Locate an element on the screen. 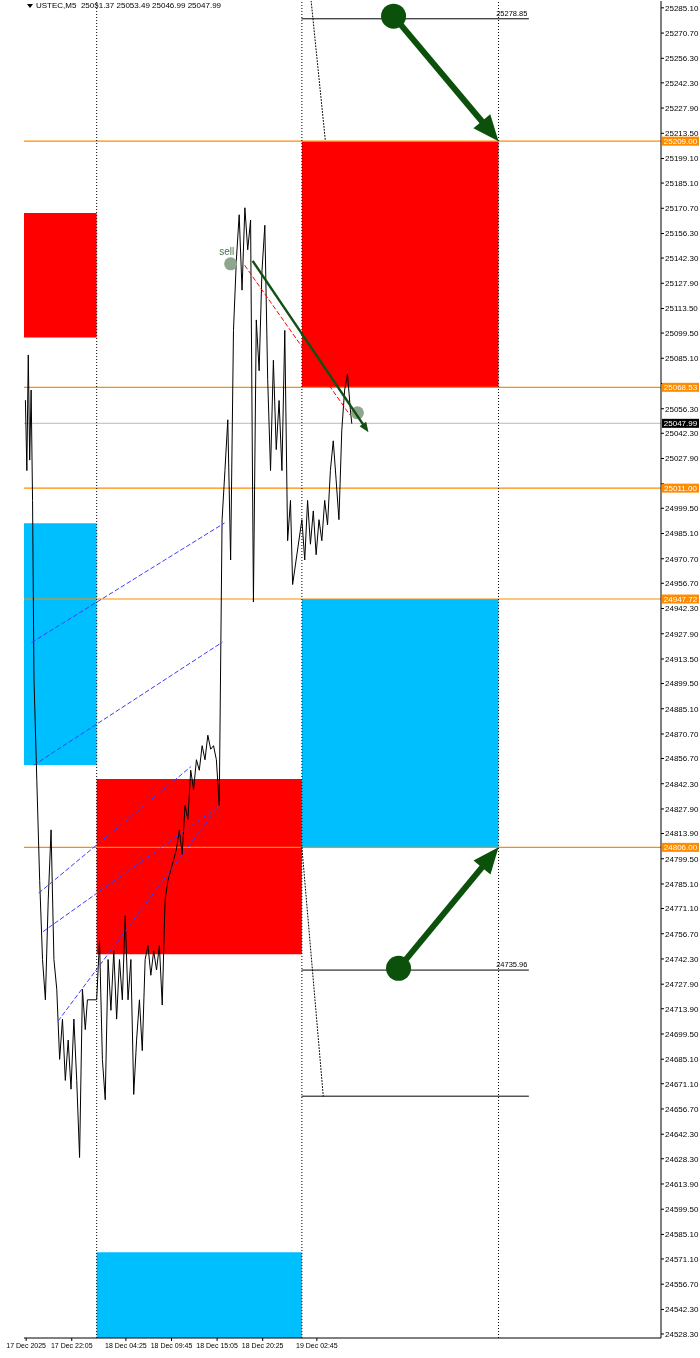  y-tick-label: 24571.10 is located at coordinates (682, 1259).